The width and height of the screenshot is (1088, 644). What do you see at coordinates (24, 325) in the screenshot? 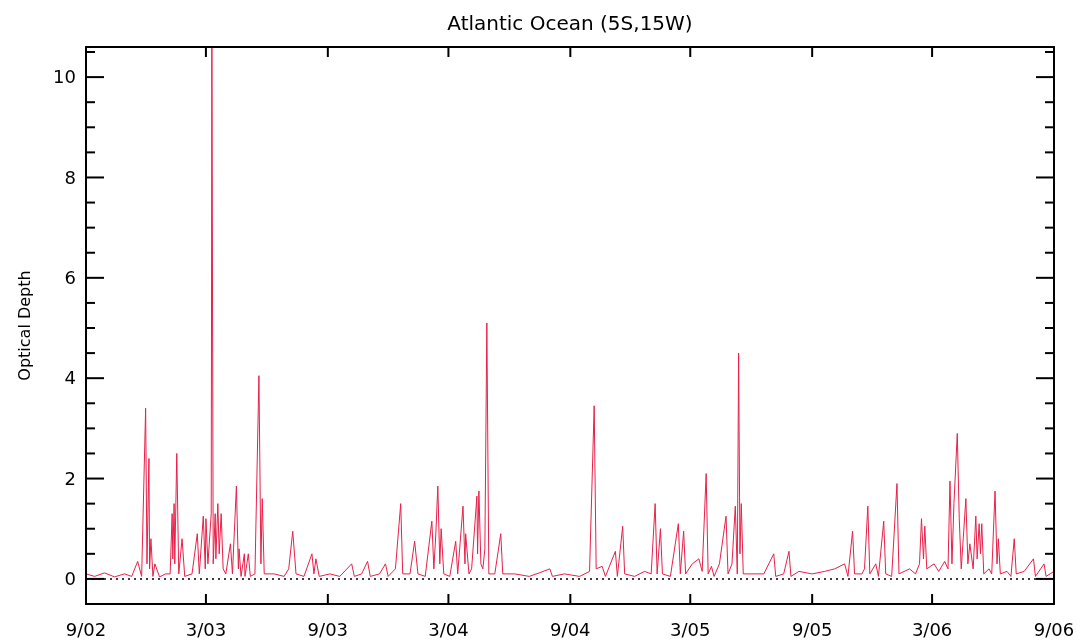
I see `y-axis-title: Optical Depth` at bounding box center [24, 325].